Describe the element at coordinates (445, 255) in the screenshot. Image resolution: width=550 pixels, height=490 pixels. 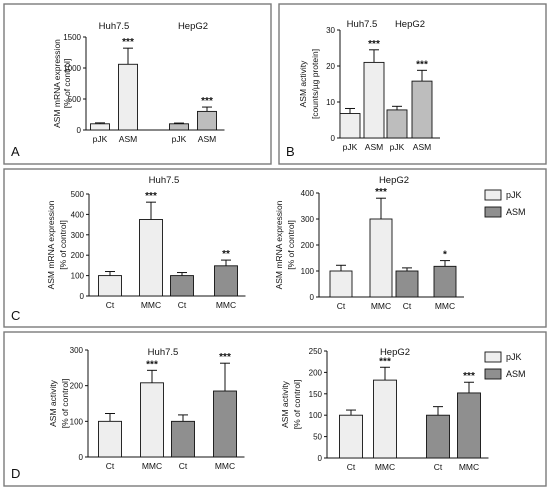
I see `significance-label: *` at that location.